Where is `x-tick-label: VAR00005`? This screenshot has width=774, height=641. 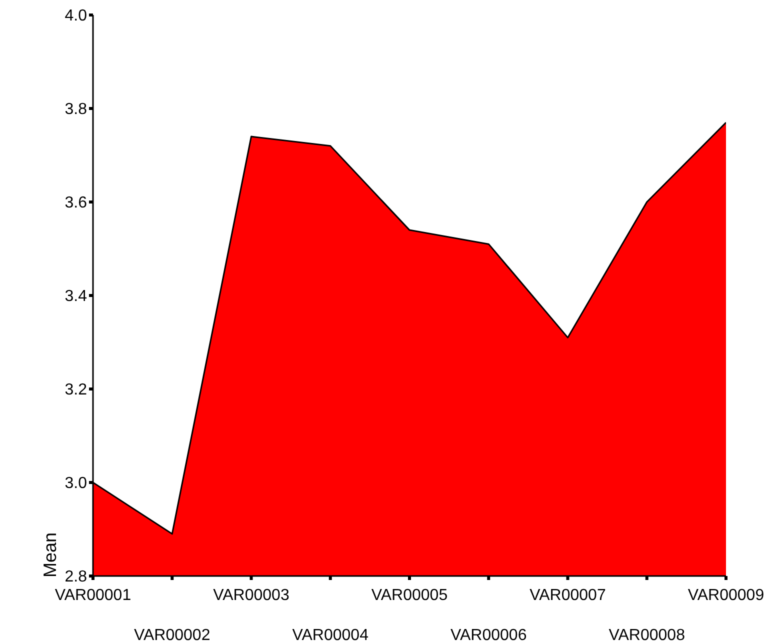 x-tick-label: VAR00005 is located at coordinates (409, 595).